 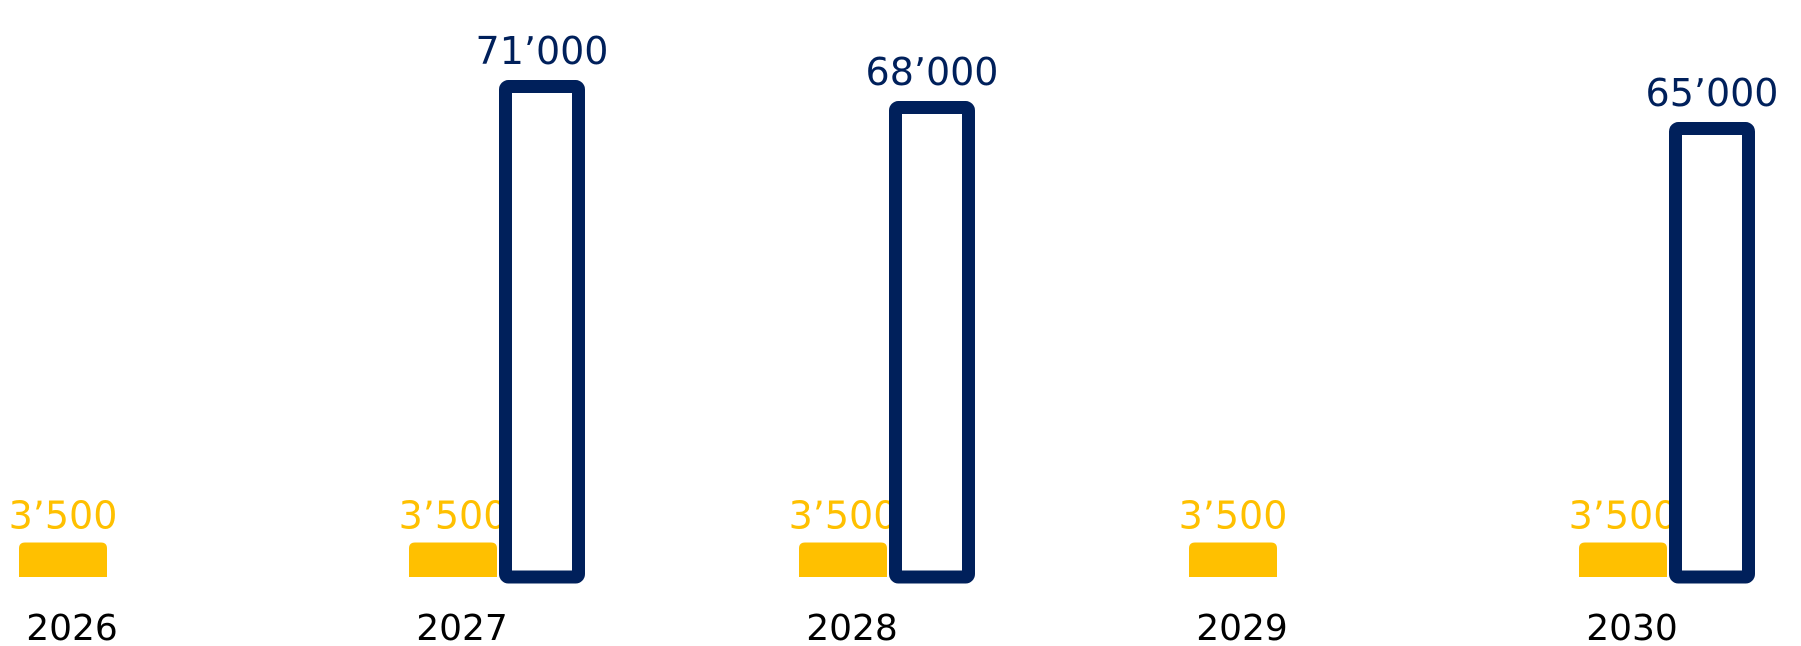 I want to click on bar-yellow-2028, so click(x=843, y=559).